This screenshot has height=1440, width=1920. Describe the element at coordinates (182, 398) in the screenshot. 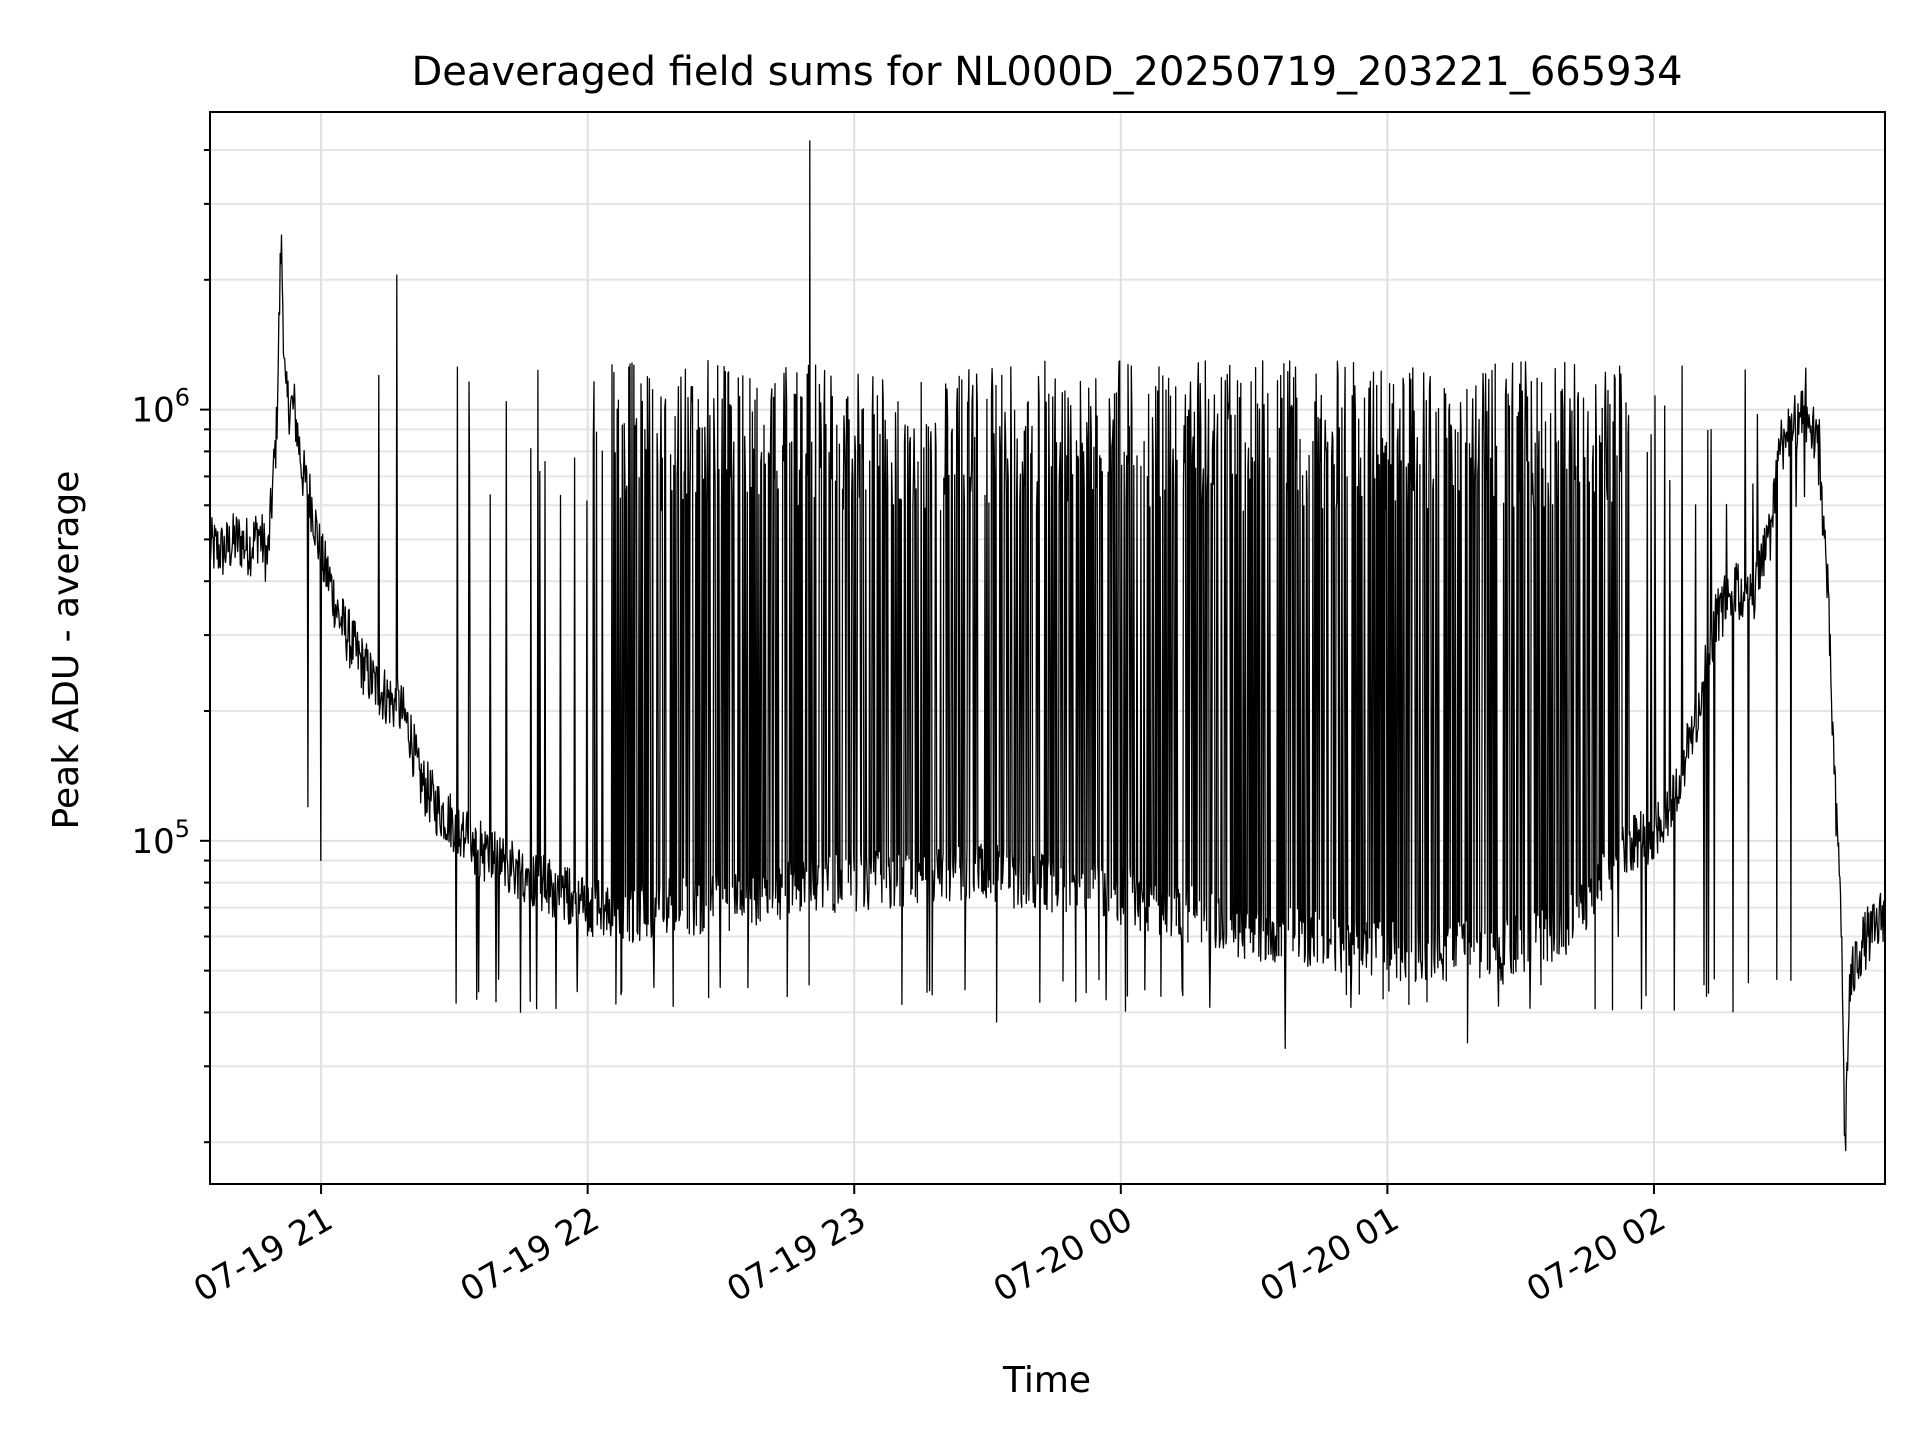

I see `y-tick-label-exponent: 6` at that location.